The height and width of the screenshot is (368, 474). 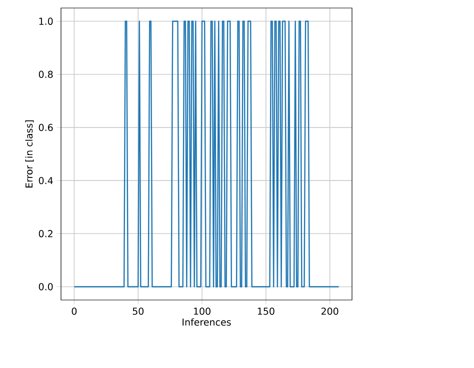 I want to click on y-tick-label: 0.0, so click(x=45, y=286).